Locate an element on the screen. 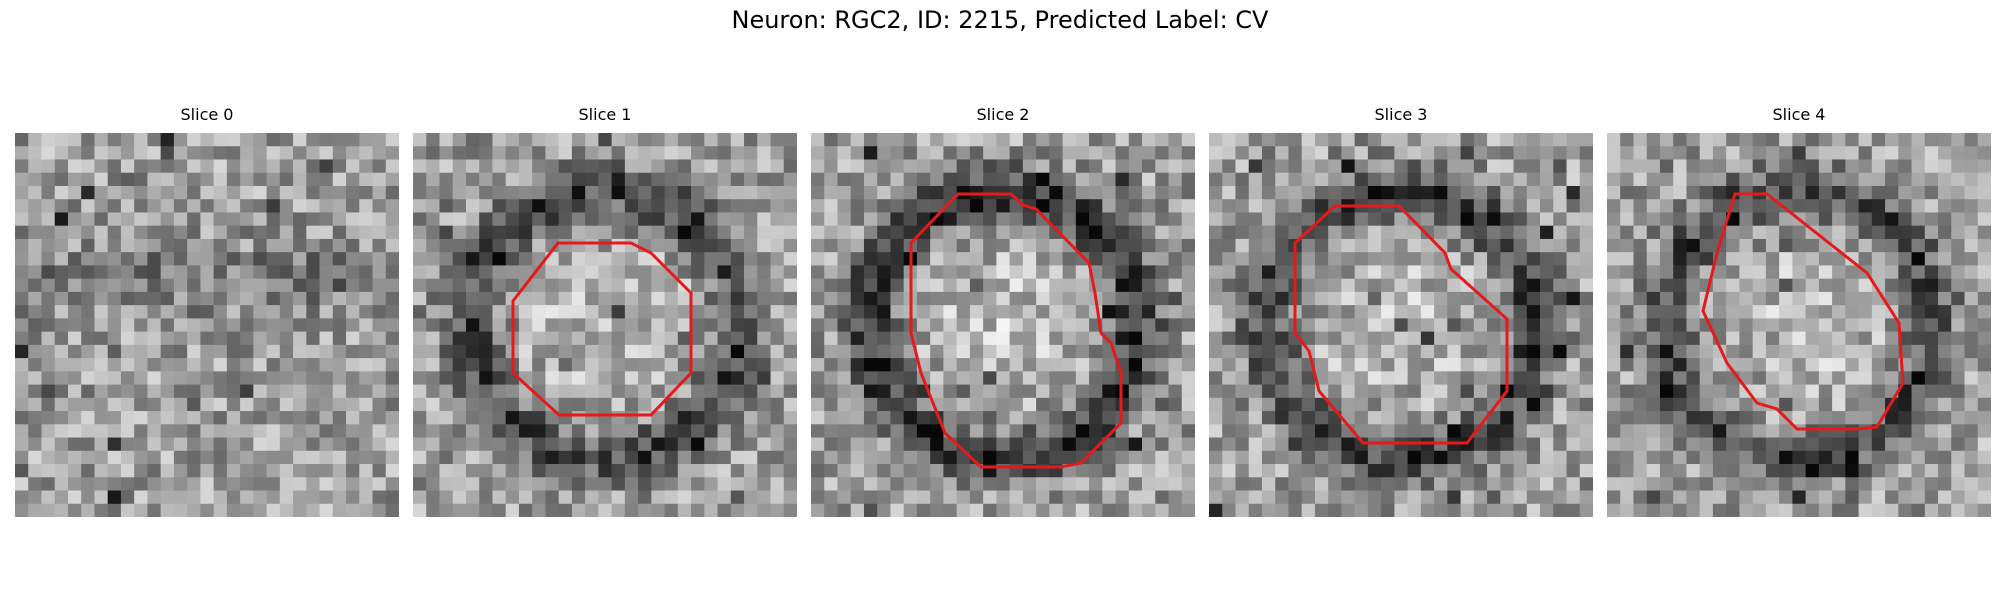  slice-title: Slice 0 is located at coordinates (207, 114).